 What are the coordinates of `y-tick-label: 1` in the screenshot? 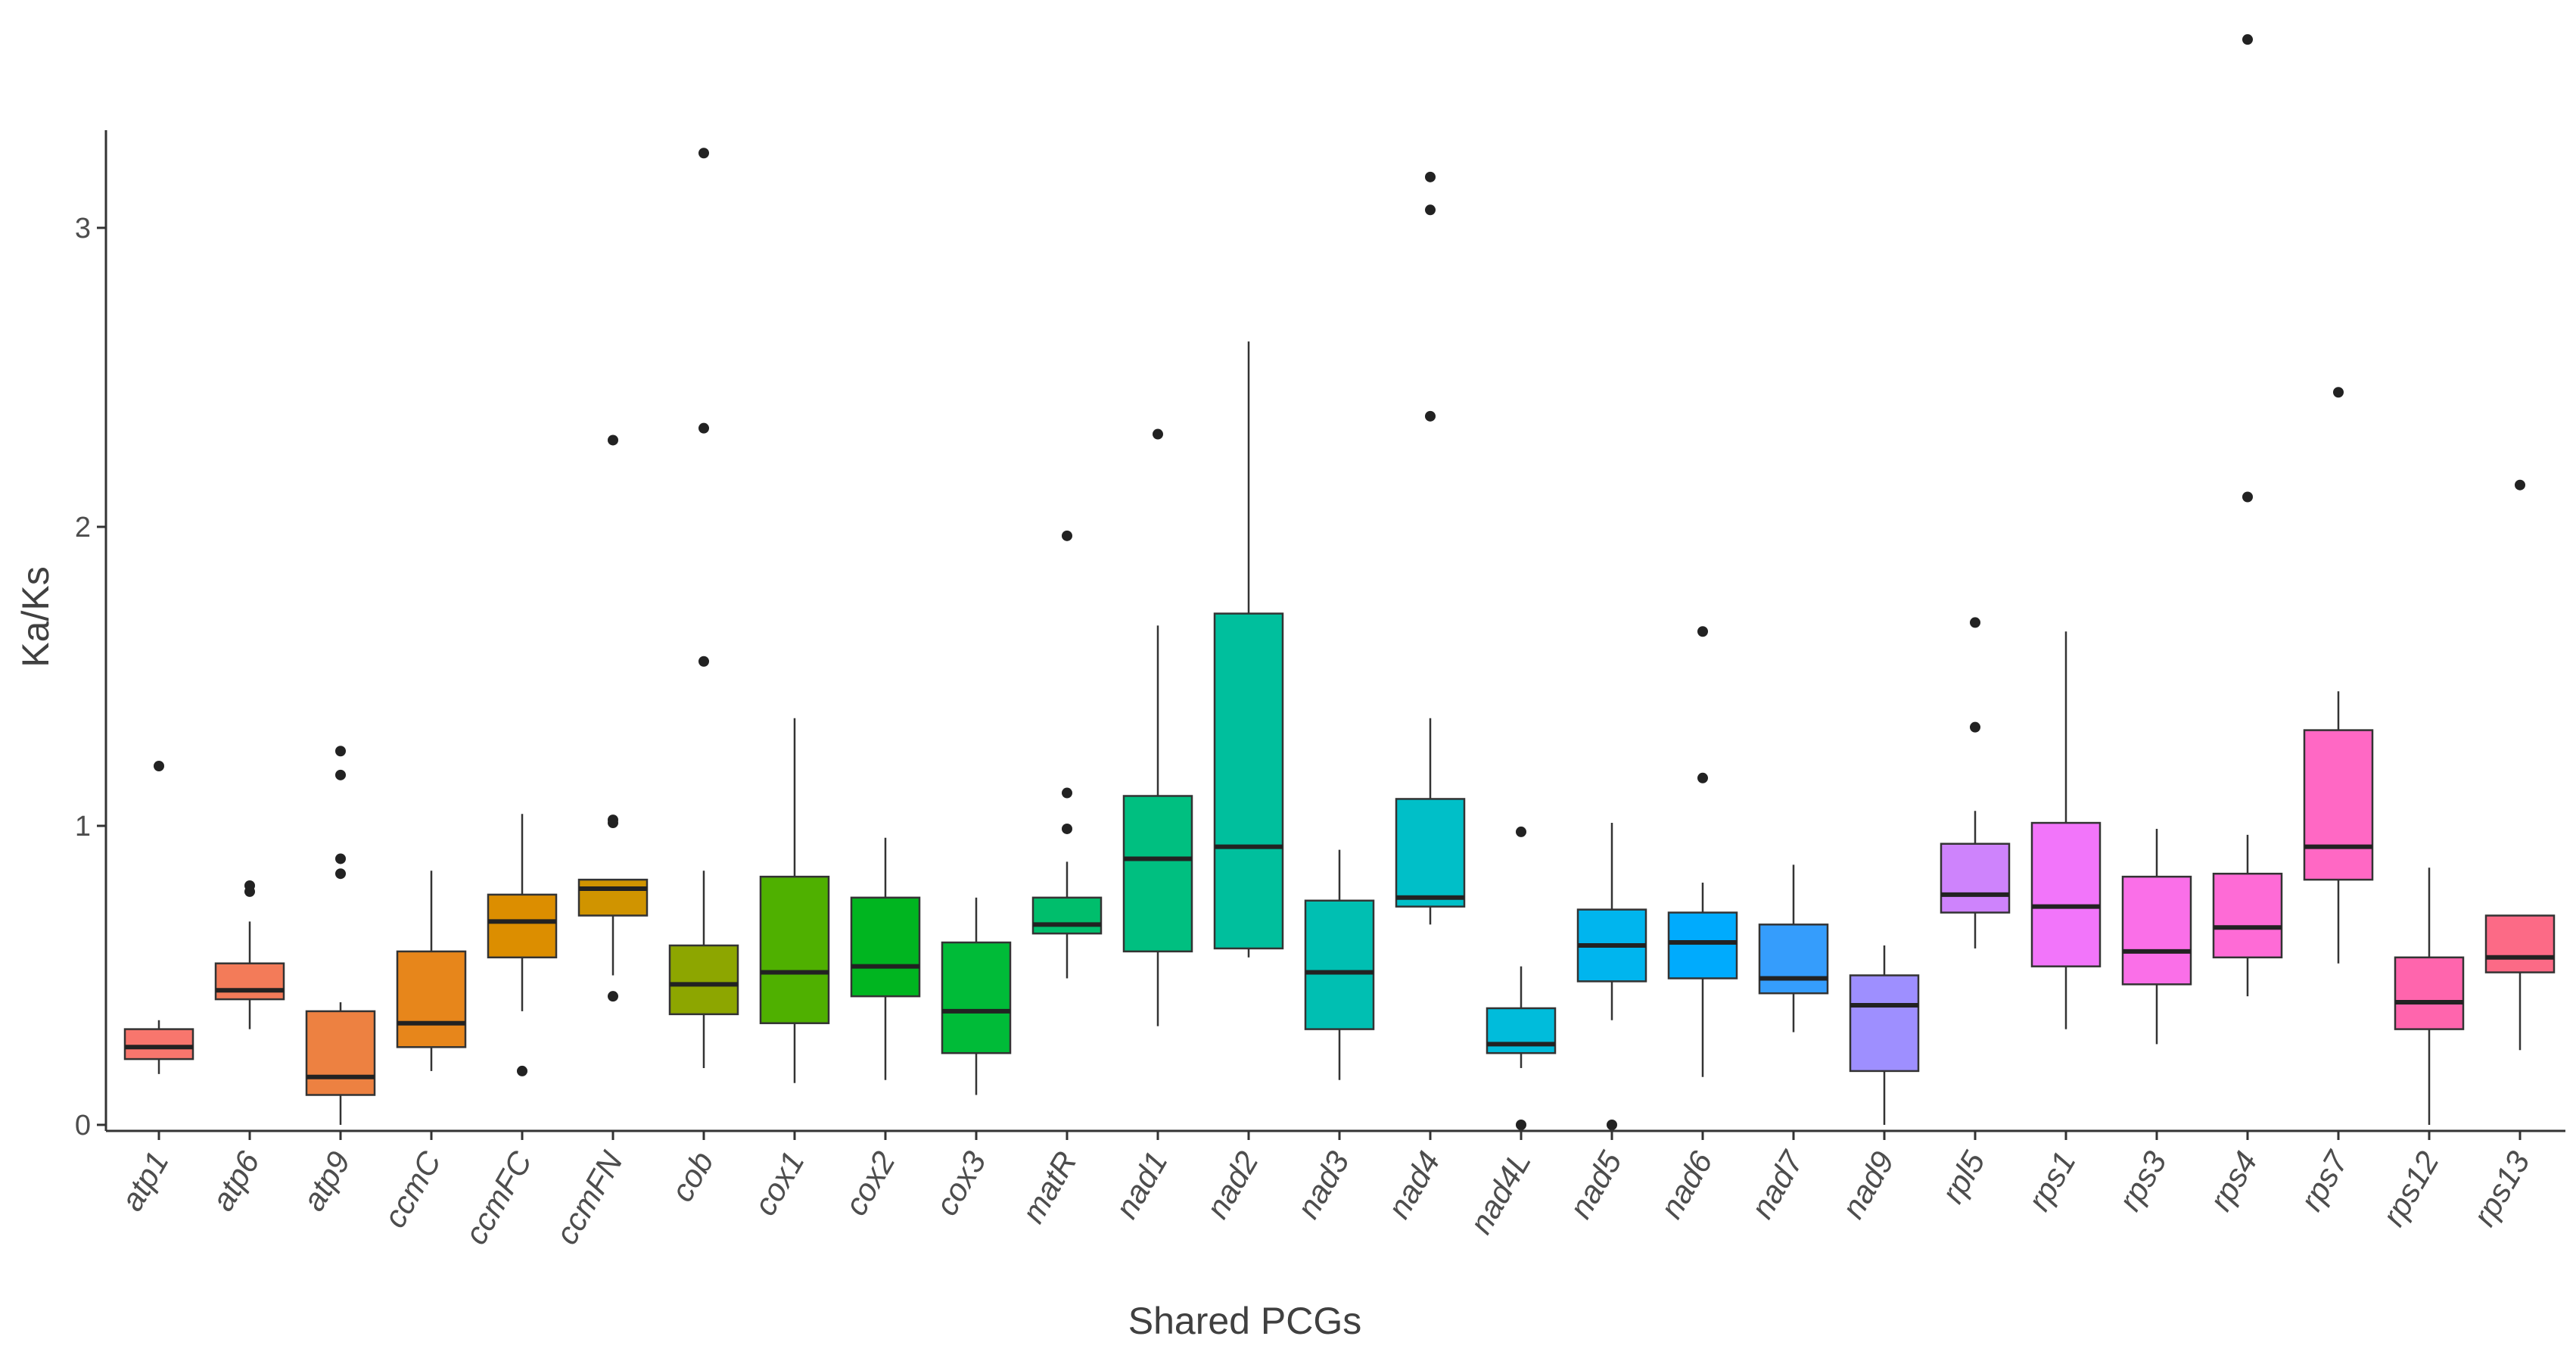 It's located at (83, 827).